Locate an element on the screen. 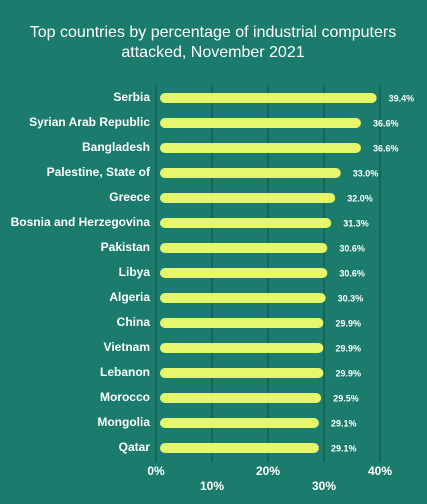  value-label: 33.0% is located at coordinates (366, 173).